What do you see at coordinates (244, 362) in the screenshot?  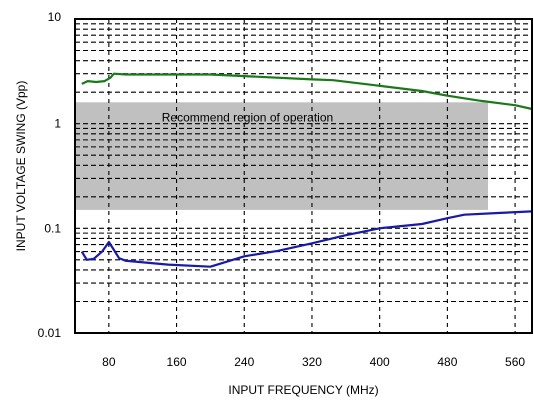 I see `x-tick-label: 240` at bounding box center [244, 362].